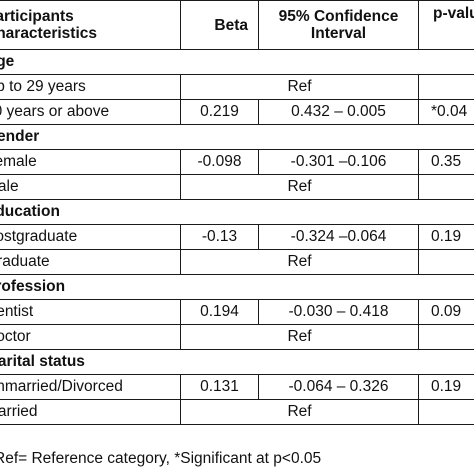 Image resolution: width=474 pixels, height=474 pixels. I want to click on confidence-interval-cell: -0.064 – 0.326, so click(338, 387).